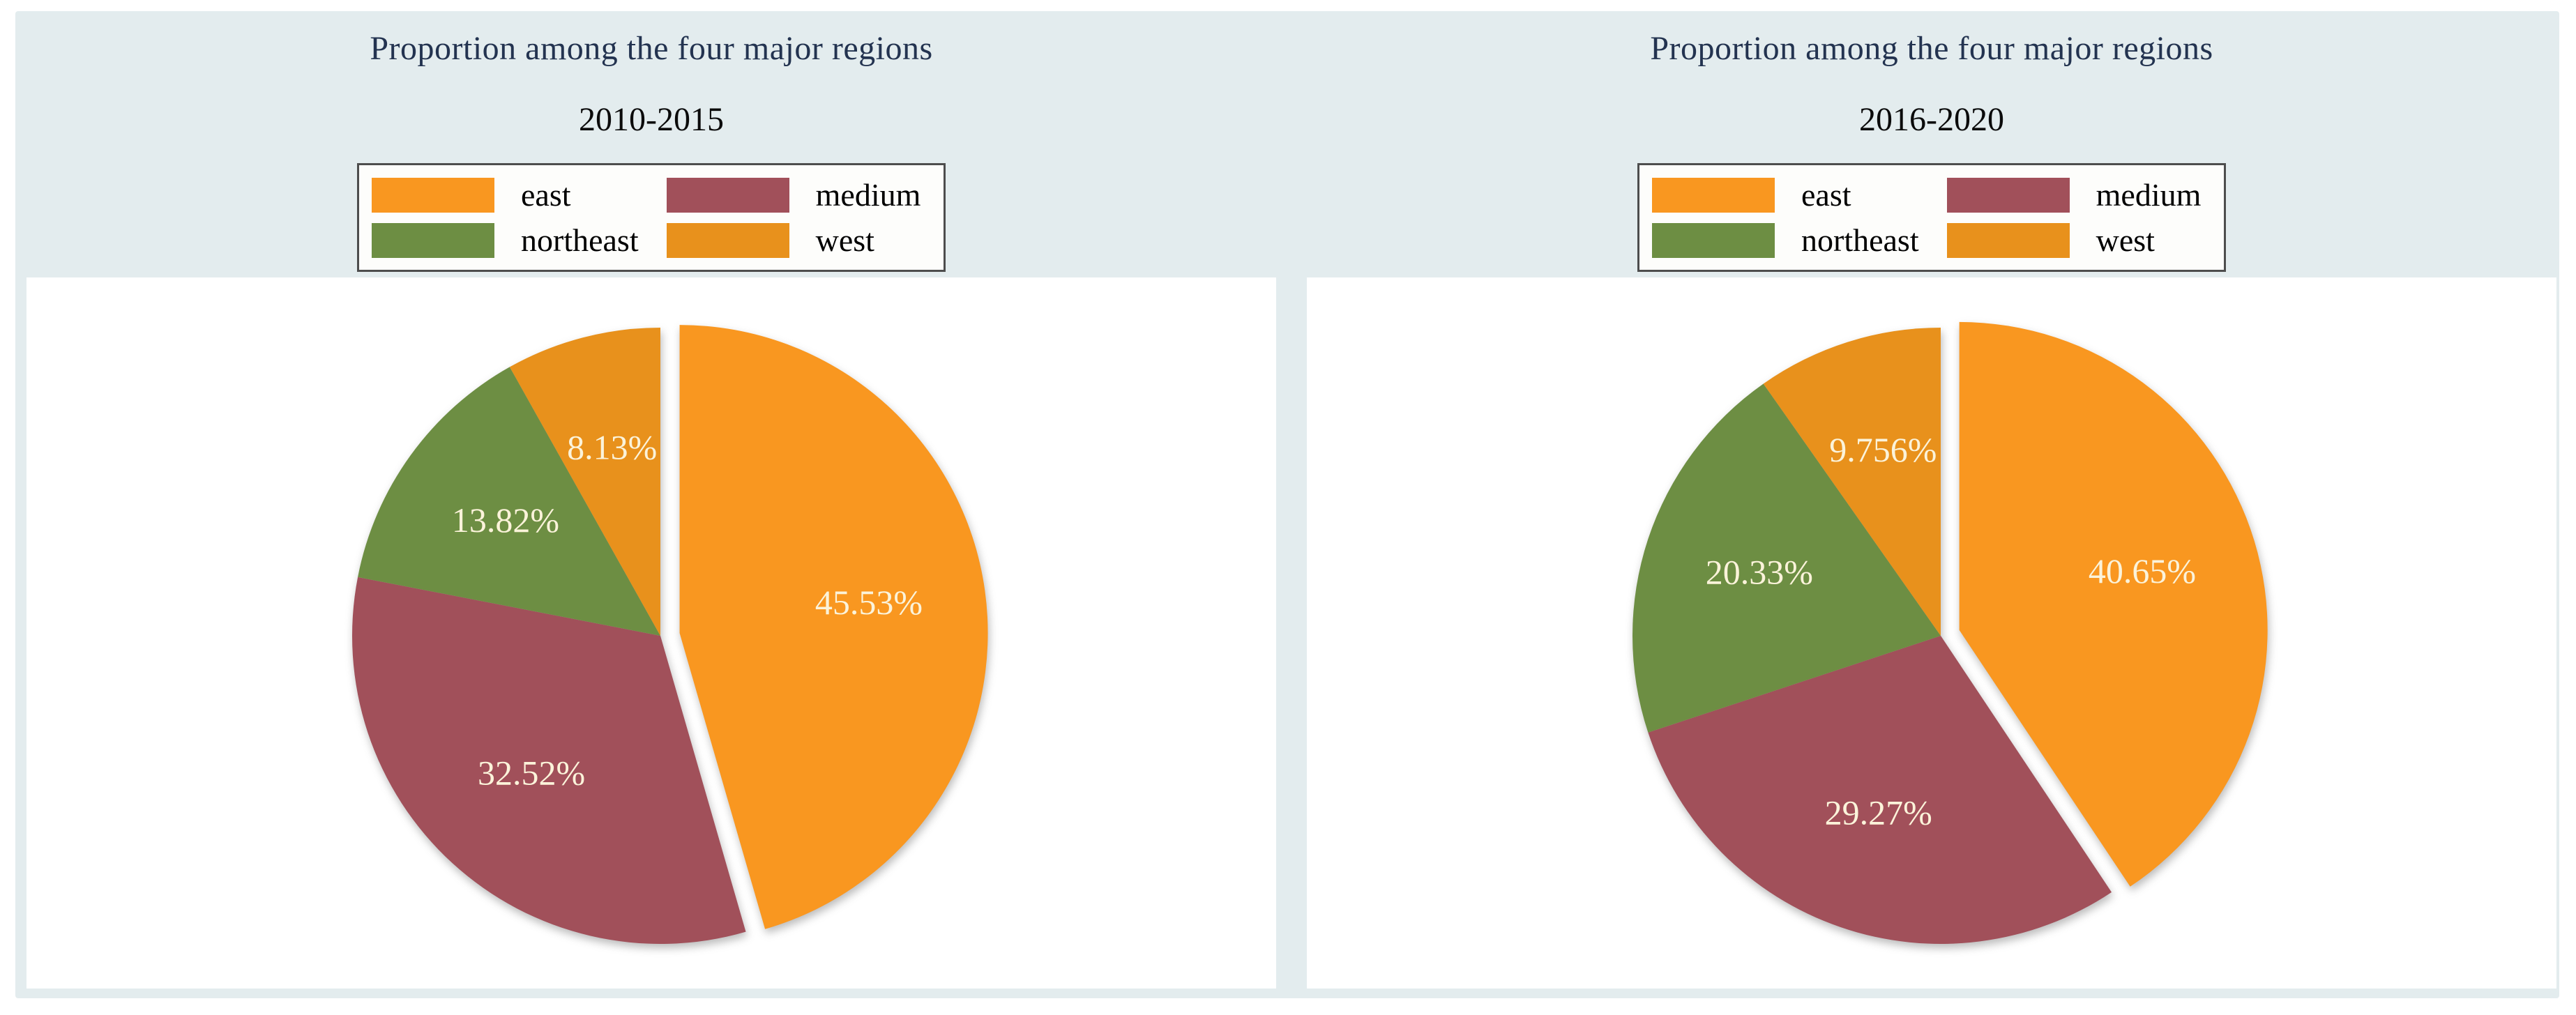 The image size is (2576, 1015). Describe the element at coordinates (2142, 570) in the screenshot. I see `pct-label-east: 40.65%` at that location.